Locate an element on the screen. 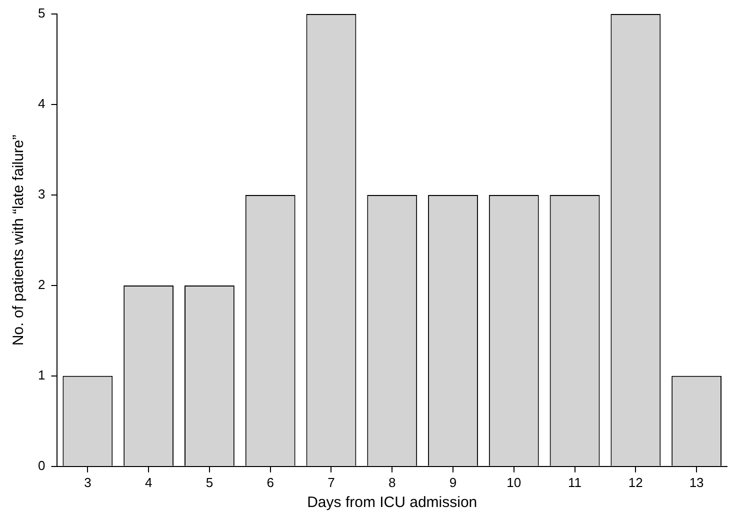 The width and height of the screenshot is (737, 514). x-tick-label: 6 is located at coordinates (270, 482).